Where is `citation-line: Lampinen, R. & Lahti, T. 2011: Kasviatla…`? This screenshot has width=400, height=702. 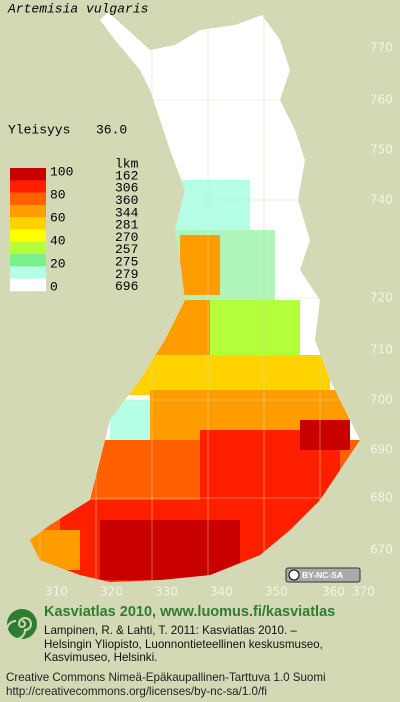
citation-line: Lampinen, R. & Lahti, T. 2011: Kasviatla… is located at coordinates (170, 630).